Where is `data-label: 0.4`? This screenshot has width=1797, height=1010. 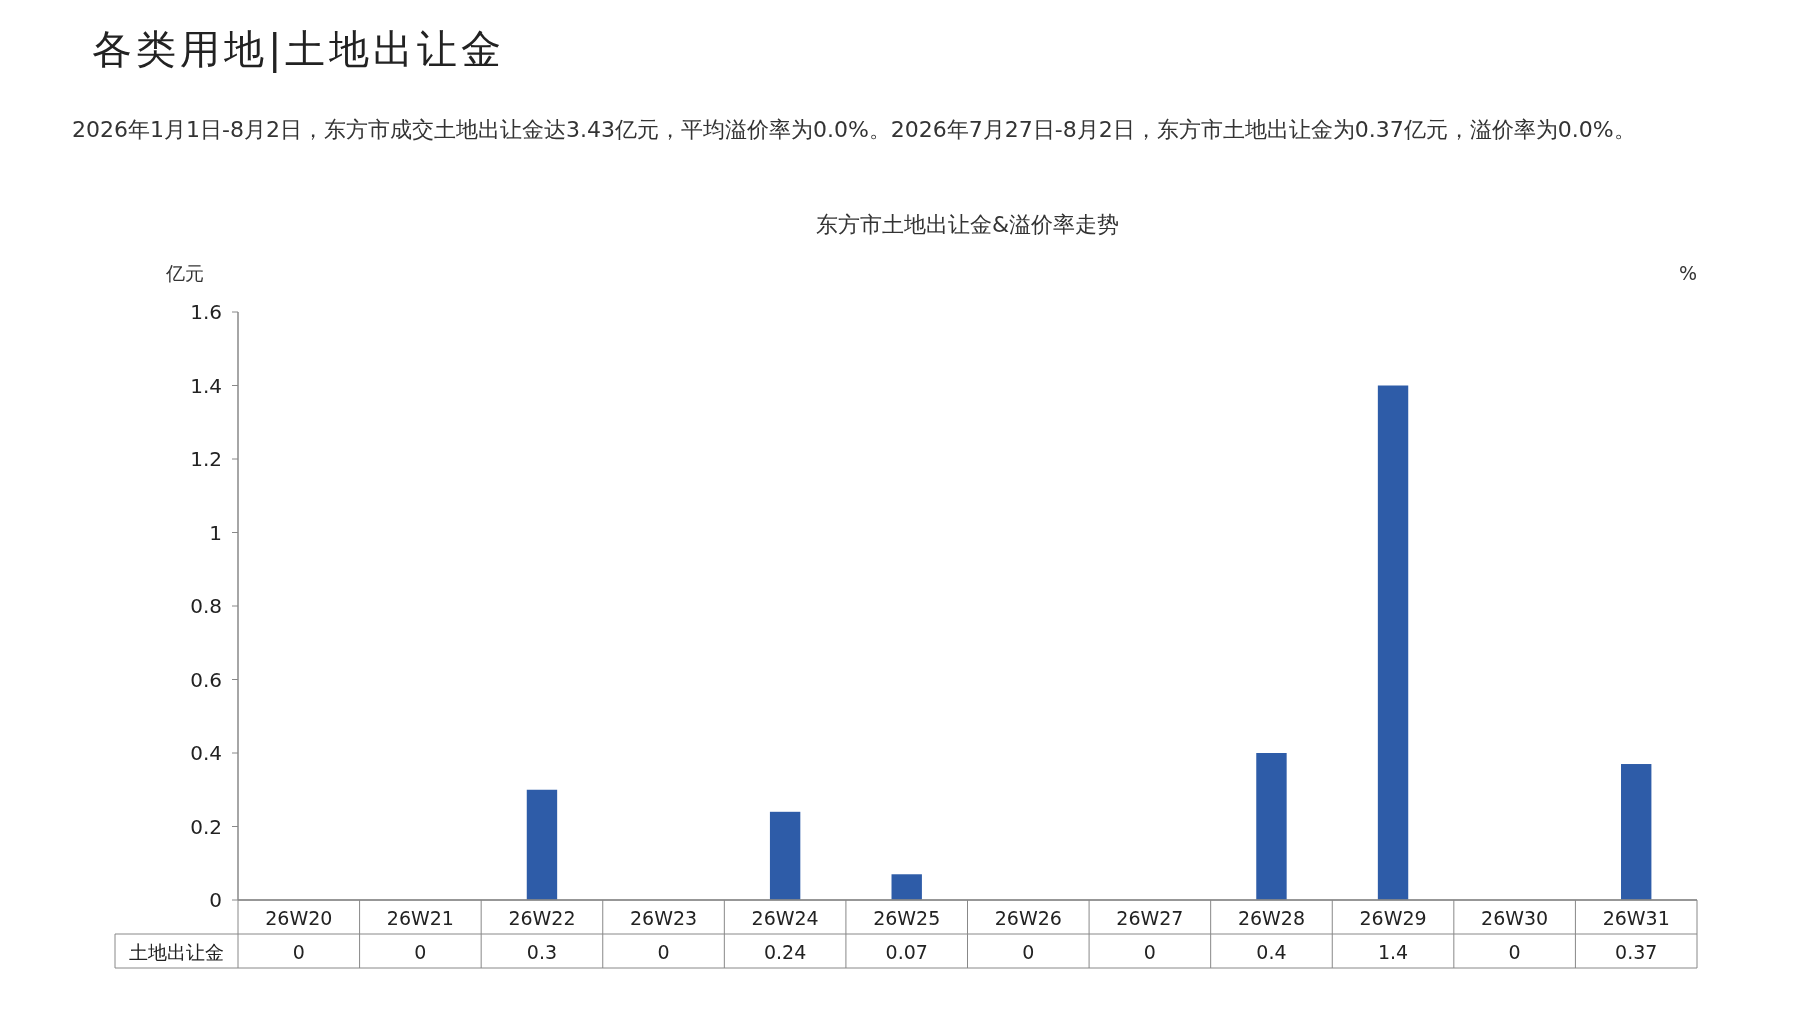 data-label: 0.4 is located at coordinates (1271, 952).